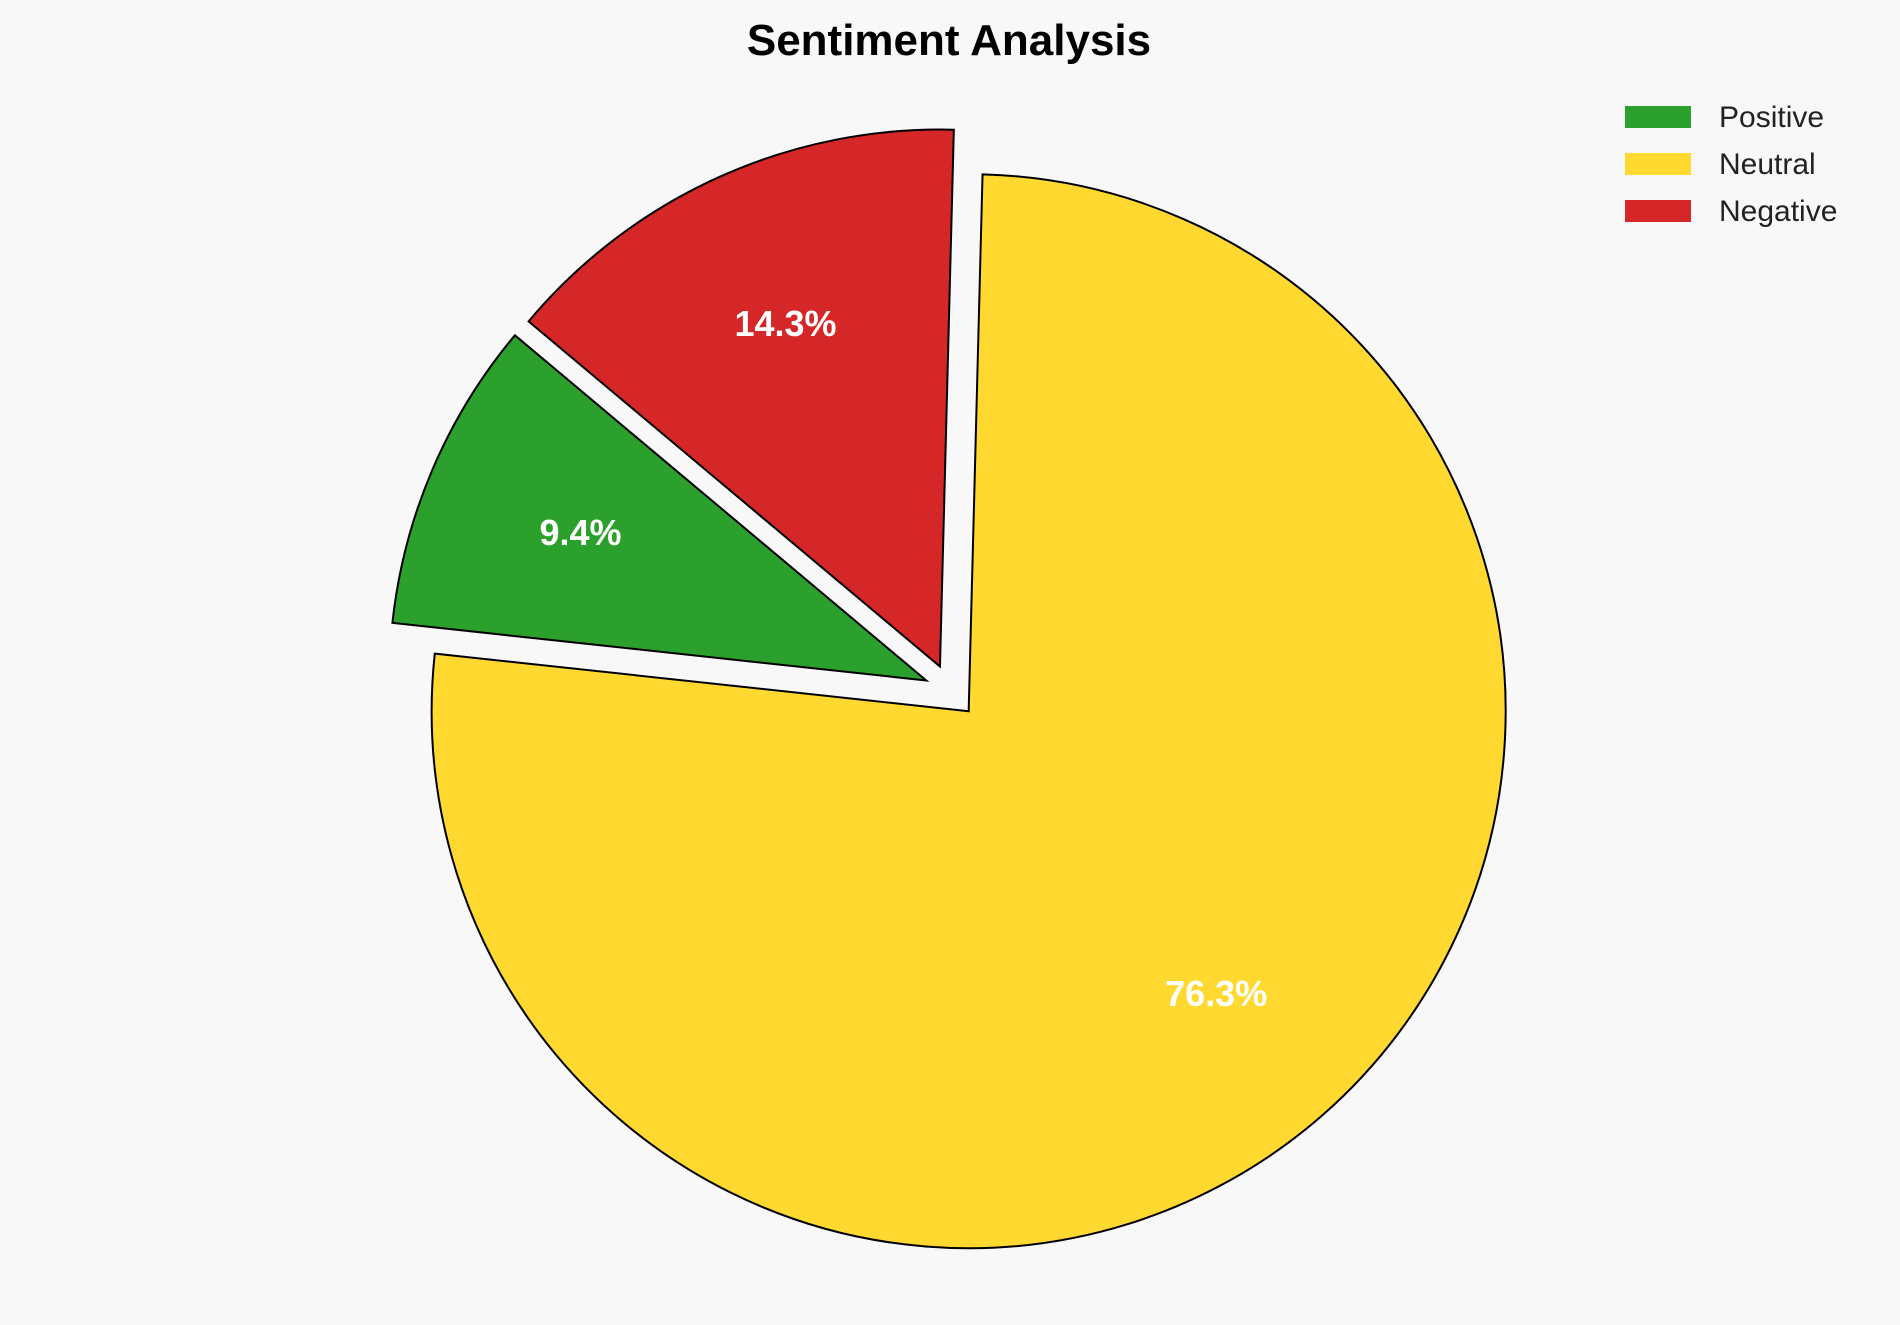  What do you see at coordinates (1778, 211) in the screenshot?
I see `legend-label-negative: Negative` at bounding box center [1778, 211].